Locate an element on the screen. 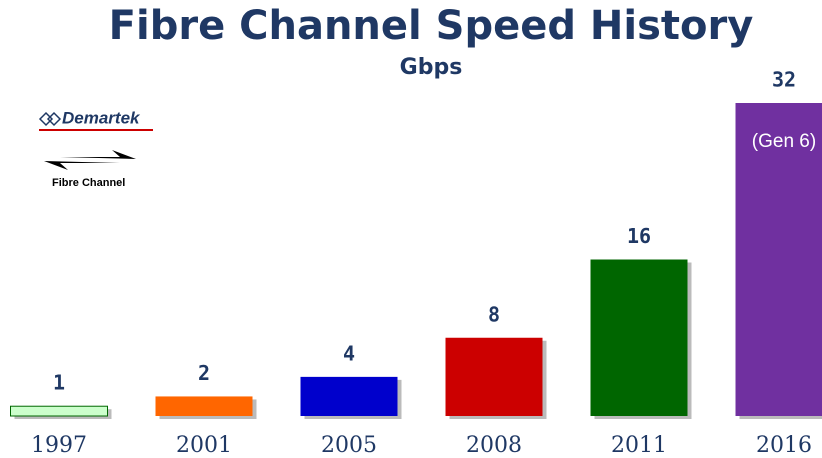 This screenshot has width=822, height=458. value-label: 32 is located at coordinates (784, 80).